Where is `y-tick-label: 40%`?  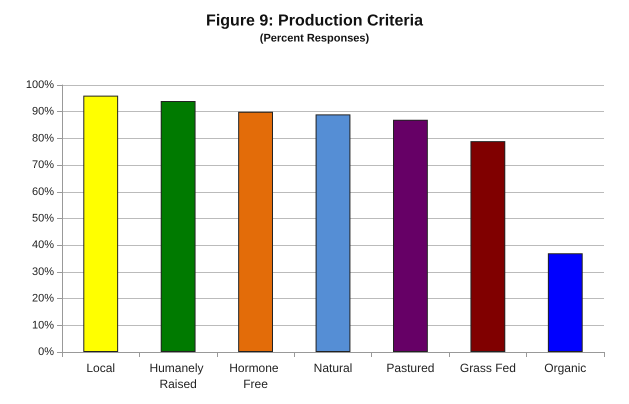
y-tick-label: 40% is located at coordinates (43, 245).